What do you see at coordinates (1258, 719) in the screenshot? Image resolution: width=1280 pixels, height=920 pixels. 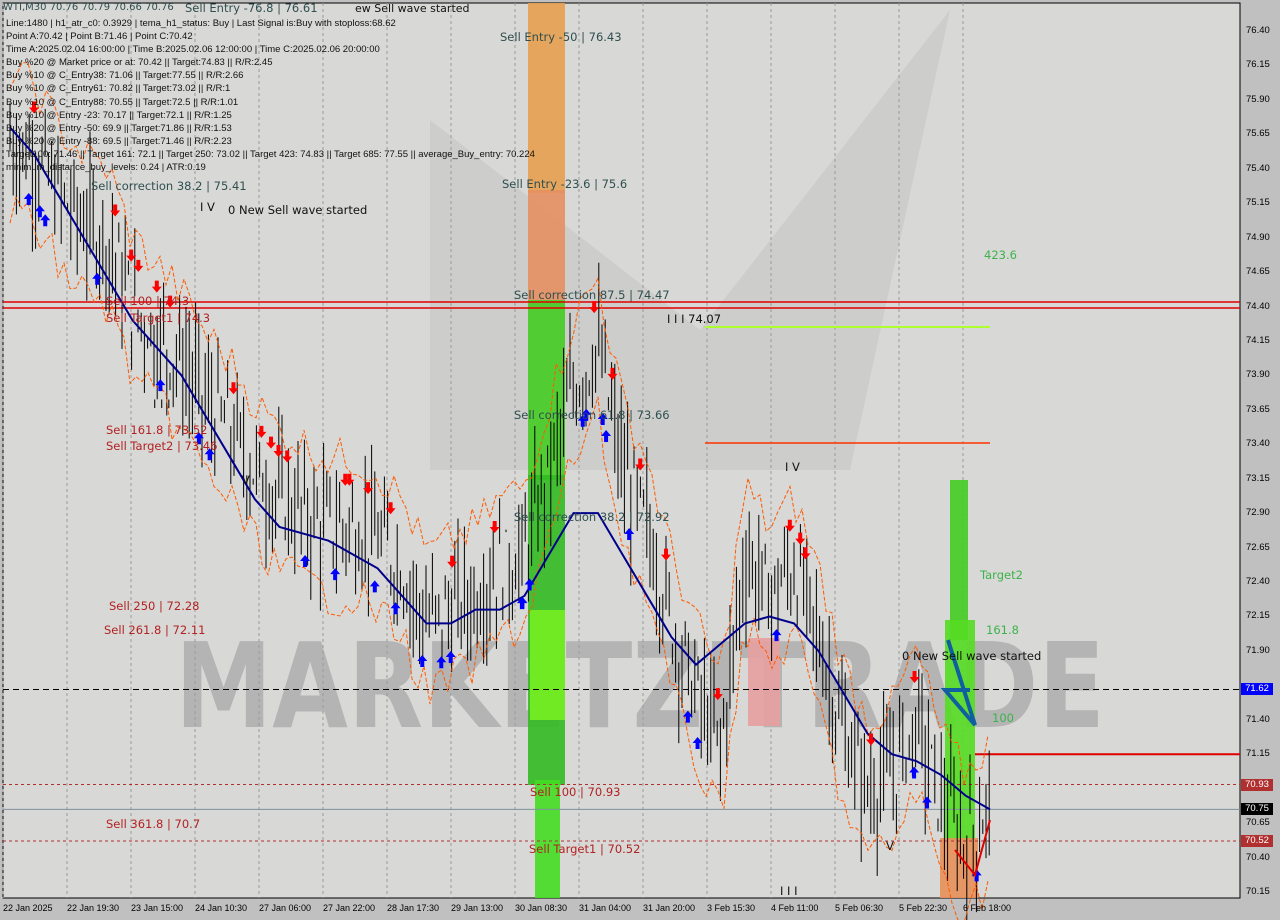 I see `y-tick-label: 71.40` at bounding box center [1258, 719].